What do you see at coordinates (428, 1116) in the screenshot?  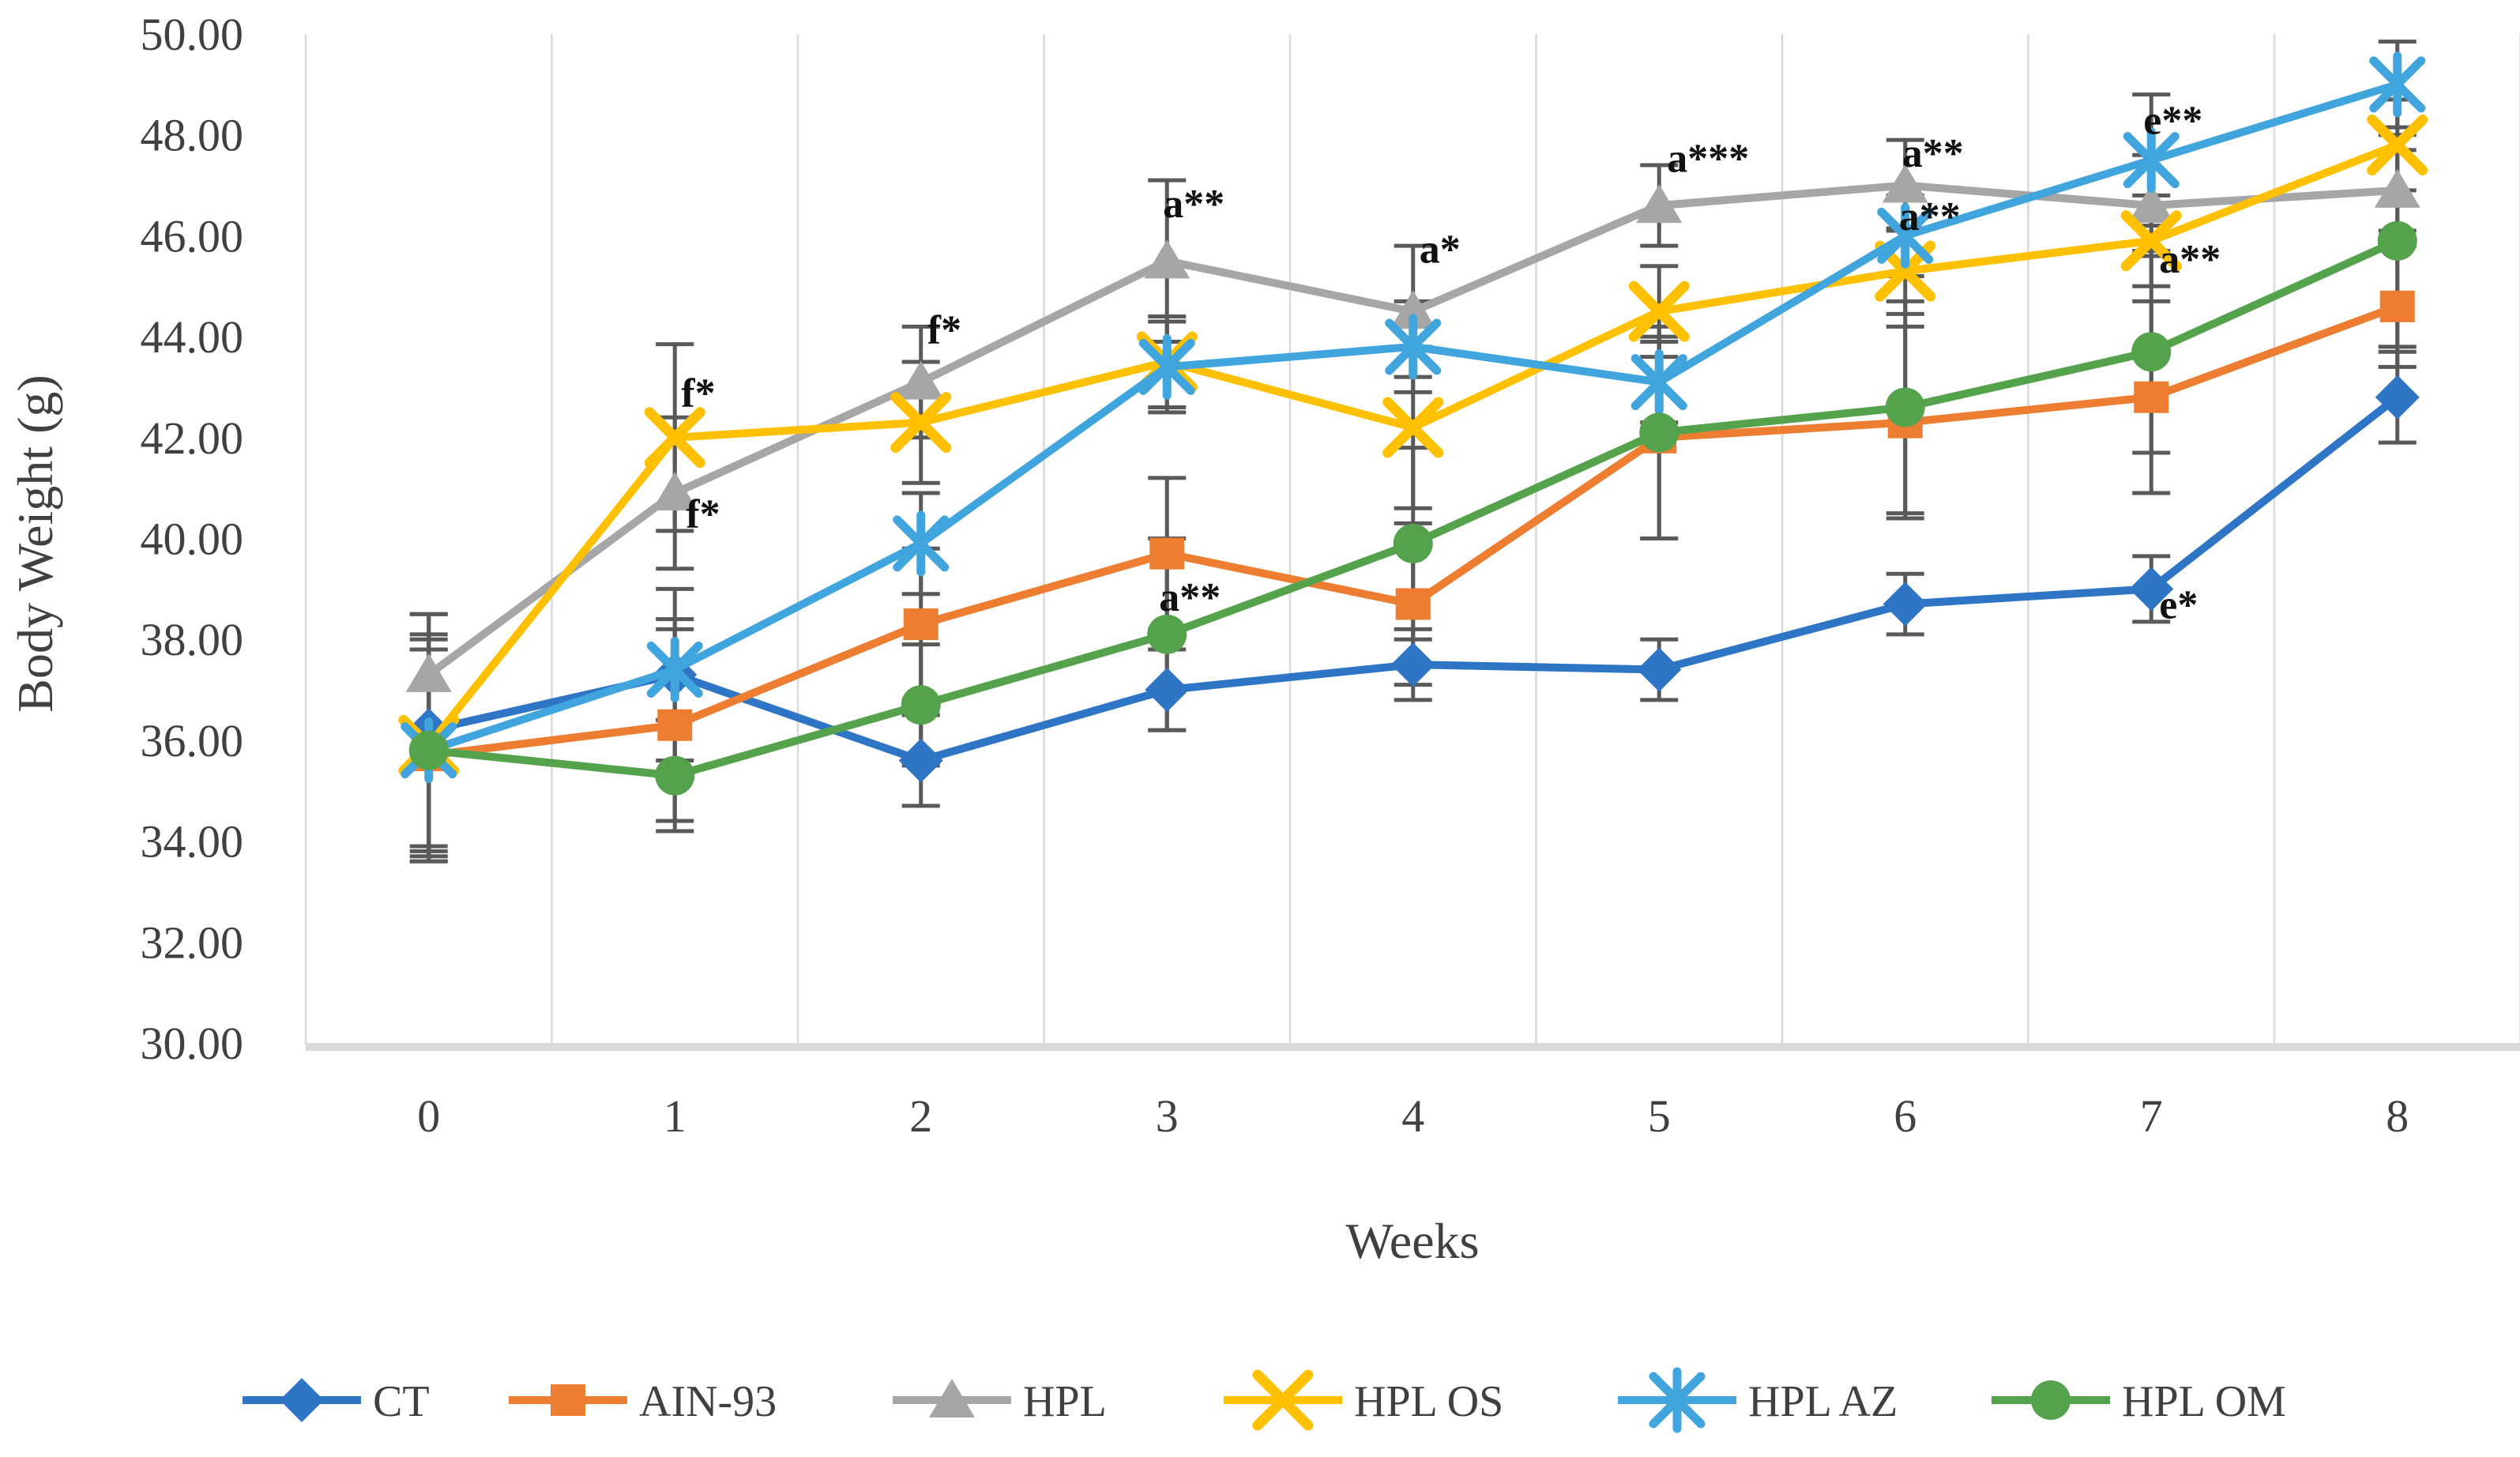 I see `x-axis-tick-label: 0` at bounding box center [428, 1116].